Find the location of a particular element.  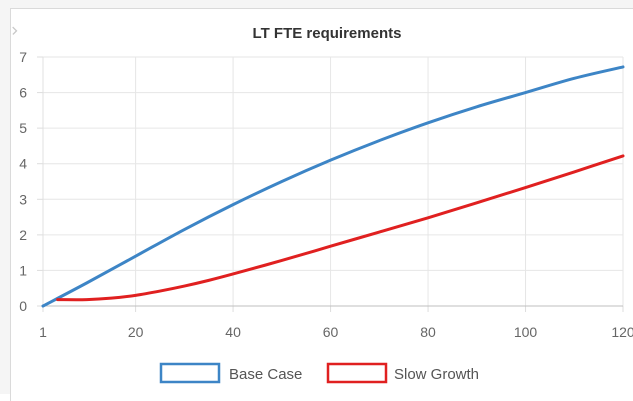

x-tick-label: 80 is located at coordinates (428, 332).